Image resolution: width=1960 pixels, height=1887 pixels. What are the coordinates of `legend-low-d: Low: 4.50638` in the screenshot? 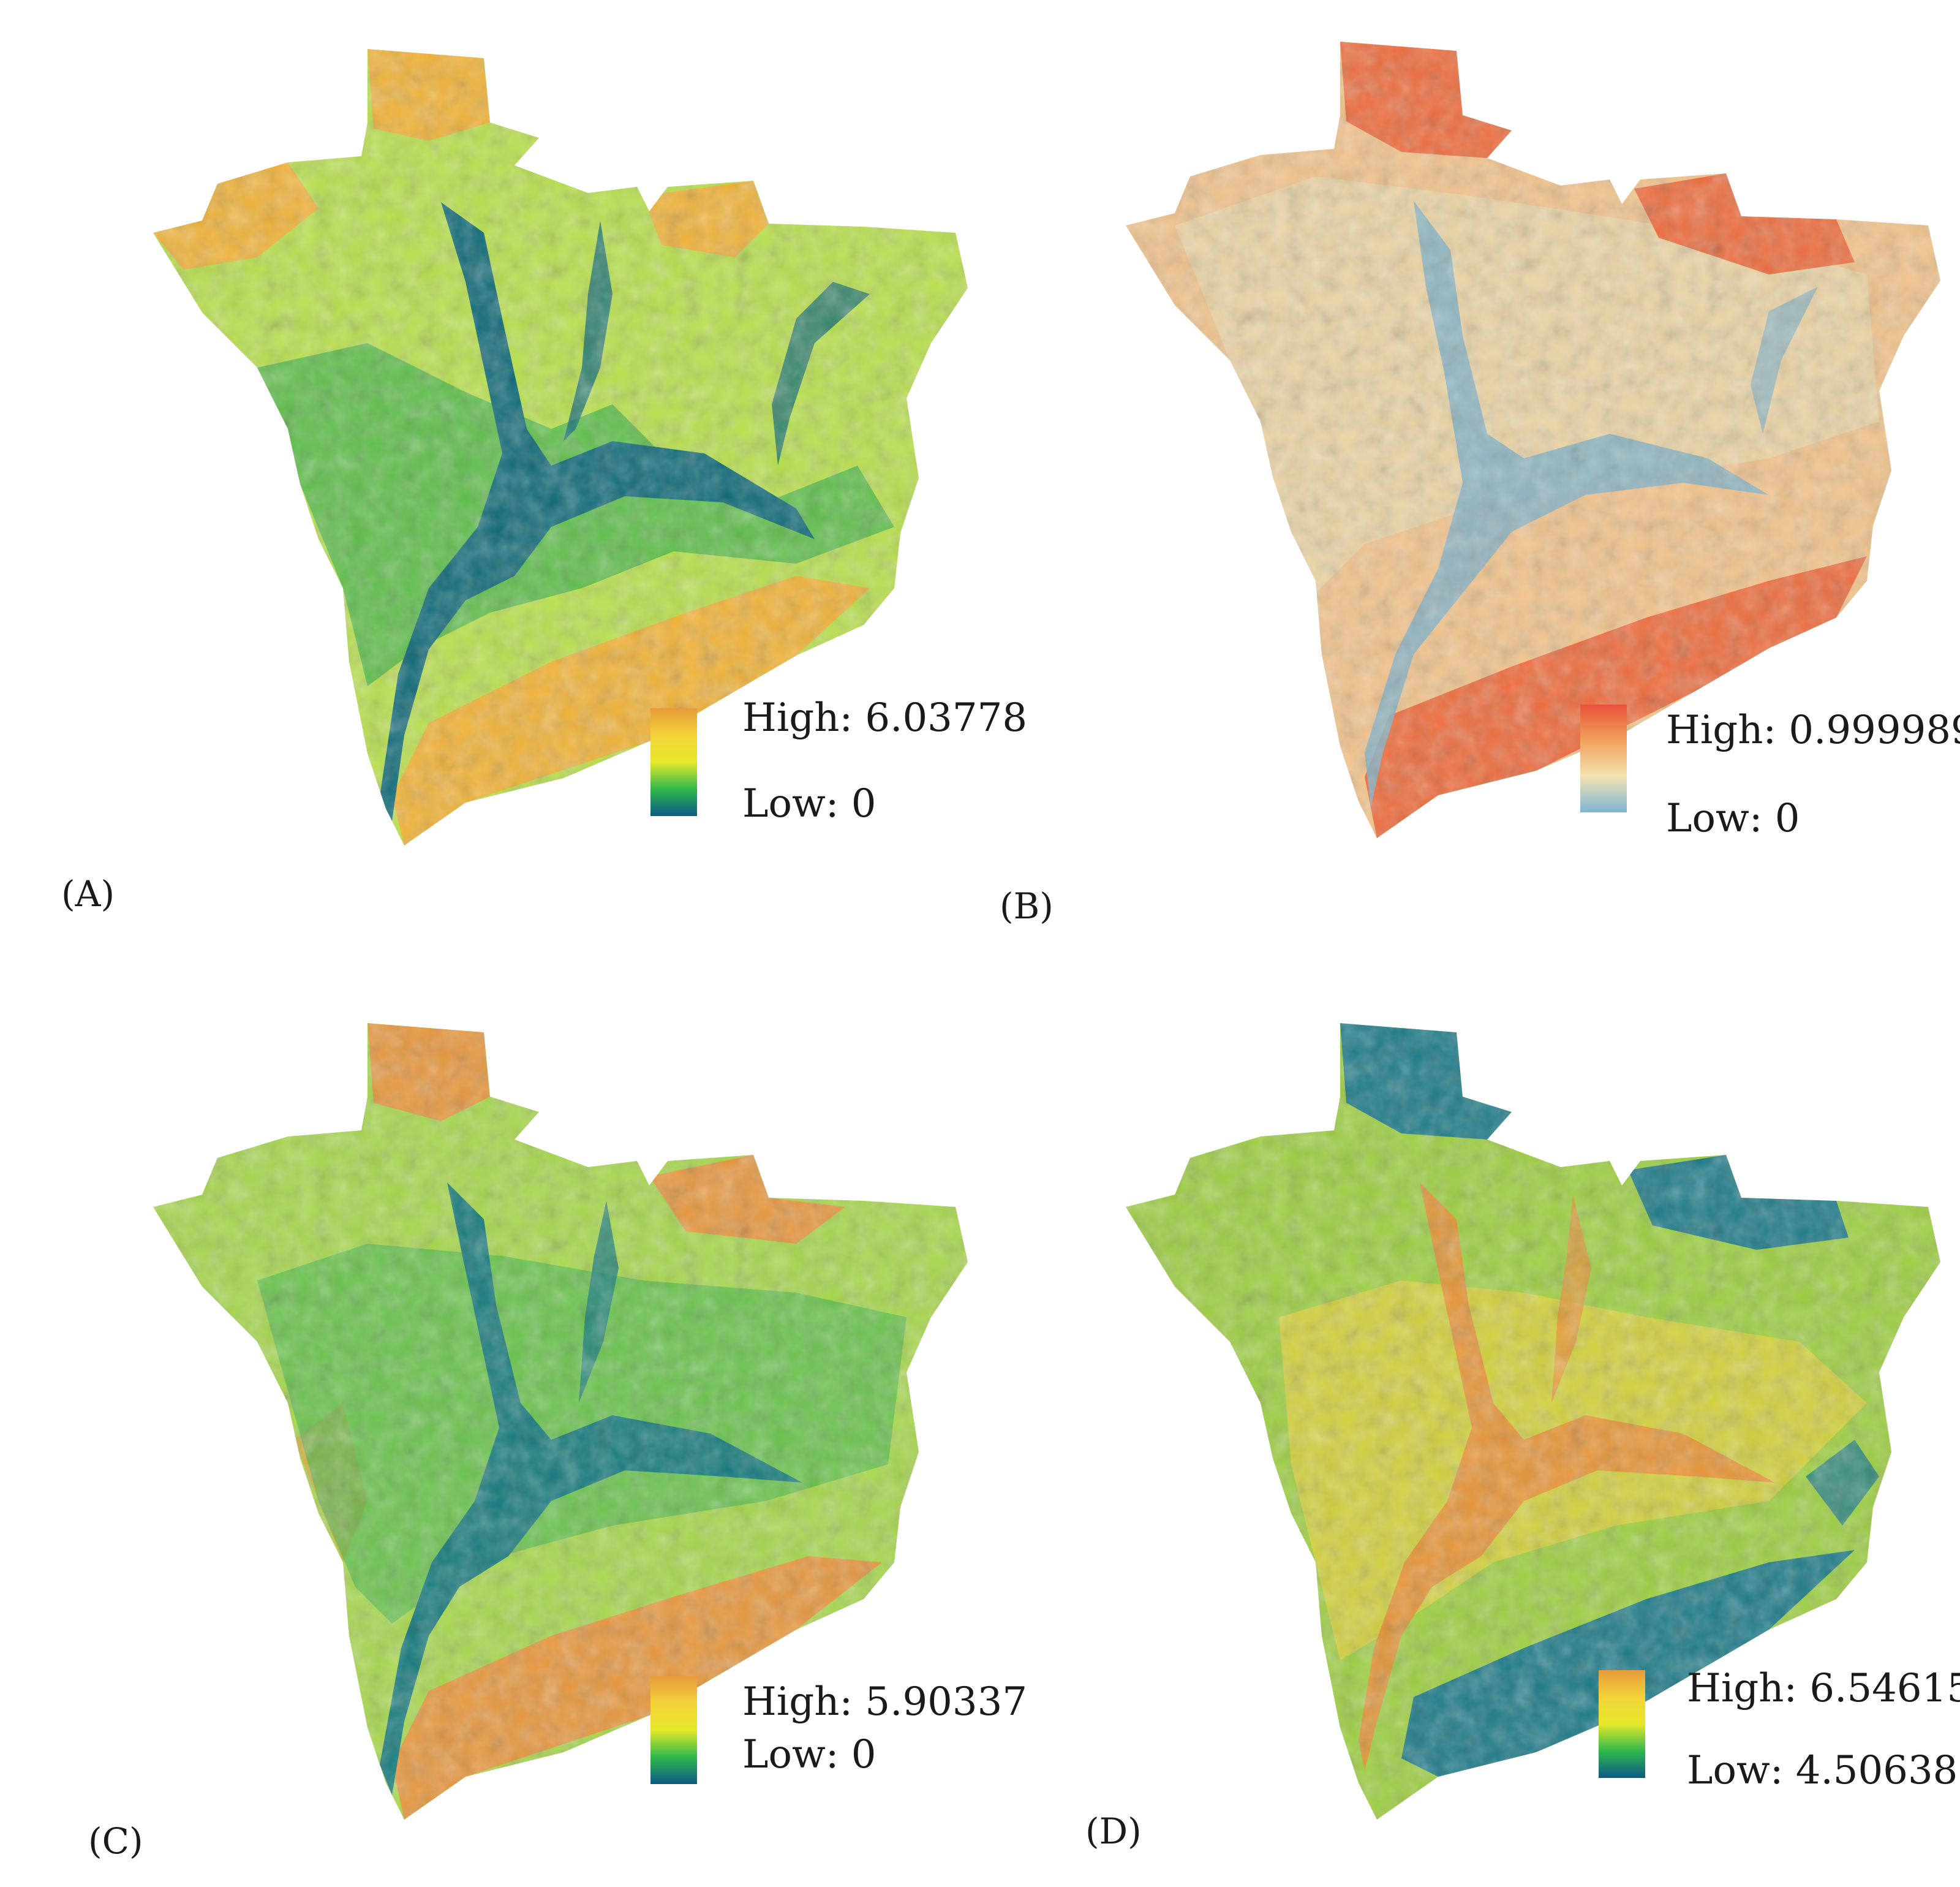 It's located at (1823, 1770).